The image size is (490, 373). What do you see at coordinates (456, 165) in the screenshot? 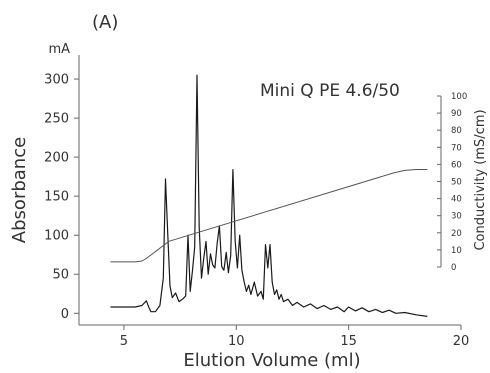
I see `y2-tick-label: 60` at bounding box center [456, 165].